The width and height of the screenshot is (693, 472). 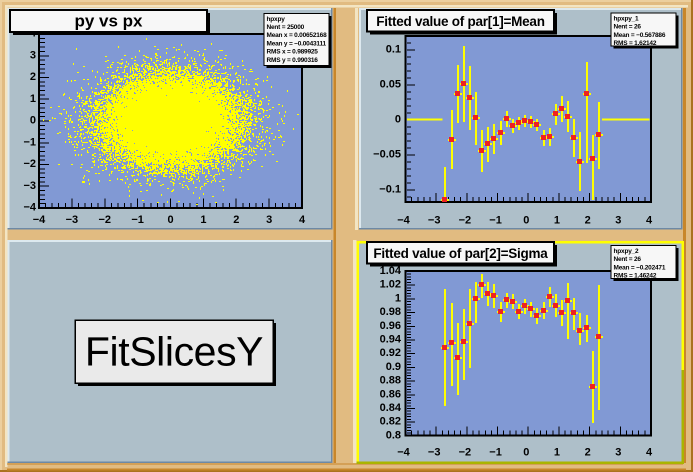 I want to click on svg-text: py vs px, so click(x=108, y=21).